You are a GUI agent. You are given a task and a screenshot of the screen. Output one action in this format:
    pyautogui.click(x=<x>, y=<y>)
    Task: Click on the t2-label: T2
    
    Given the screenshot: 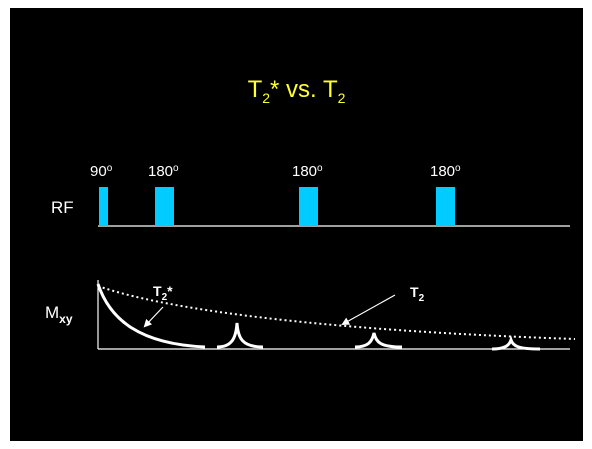 What is the action you would take?
    pyautogui.click(x=417, y=294)
    